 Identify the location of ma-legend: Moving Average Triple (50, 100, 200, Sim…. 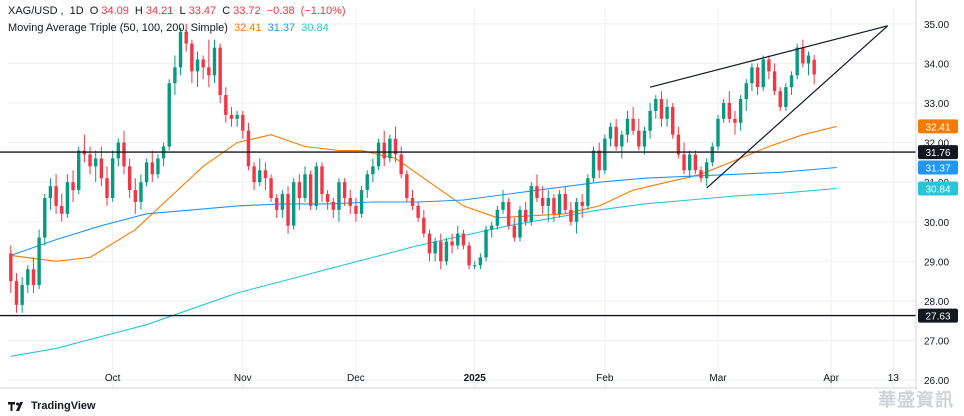
(170, 28).